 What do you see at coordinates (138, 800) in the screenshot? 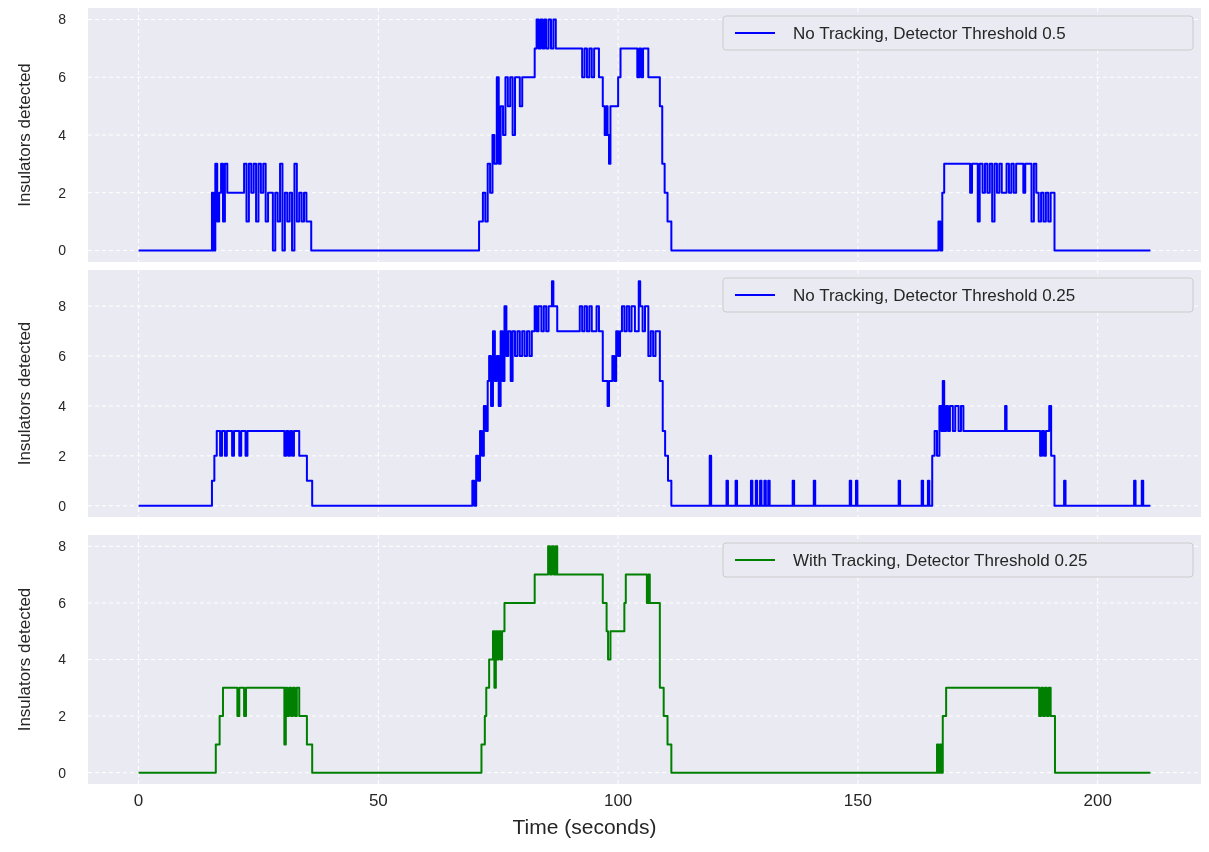
I see `x-tick-label: 0` at bounding box center [138, 800].